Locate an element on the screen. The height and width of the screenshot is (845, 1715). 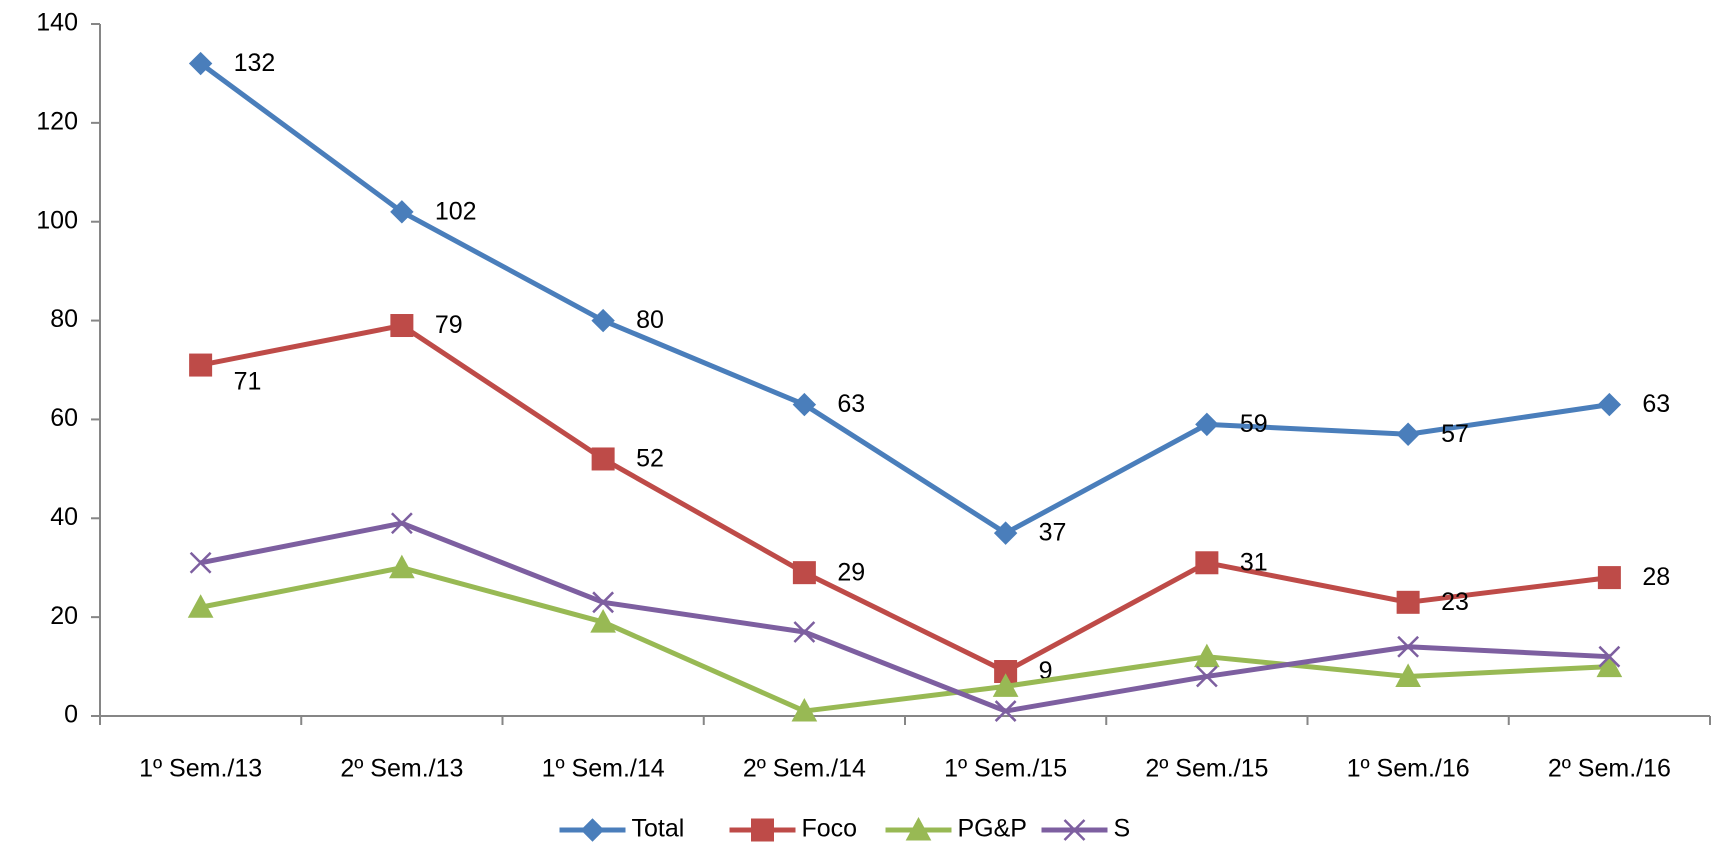
data-label: 23 is located at coordinates (1455, 602).